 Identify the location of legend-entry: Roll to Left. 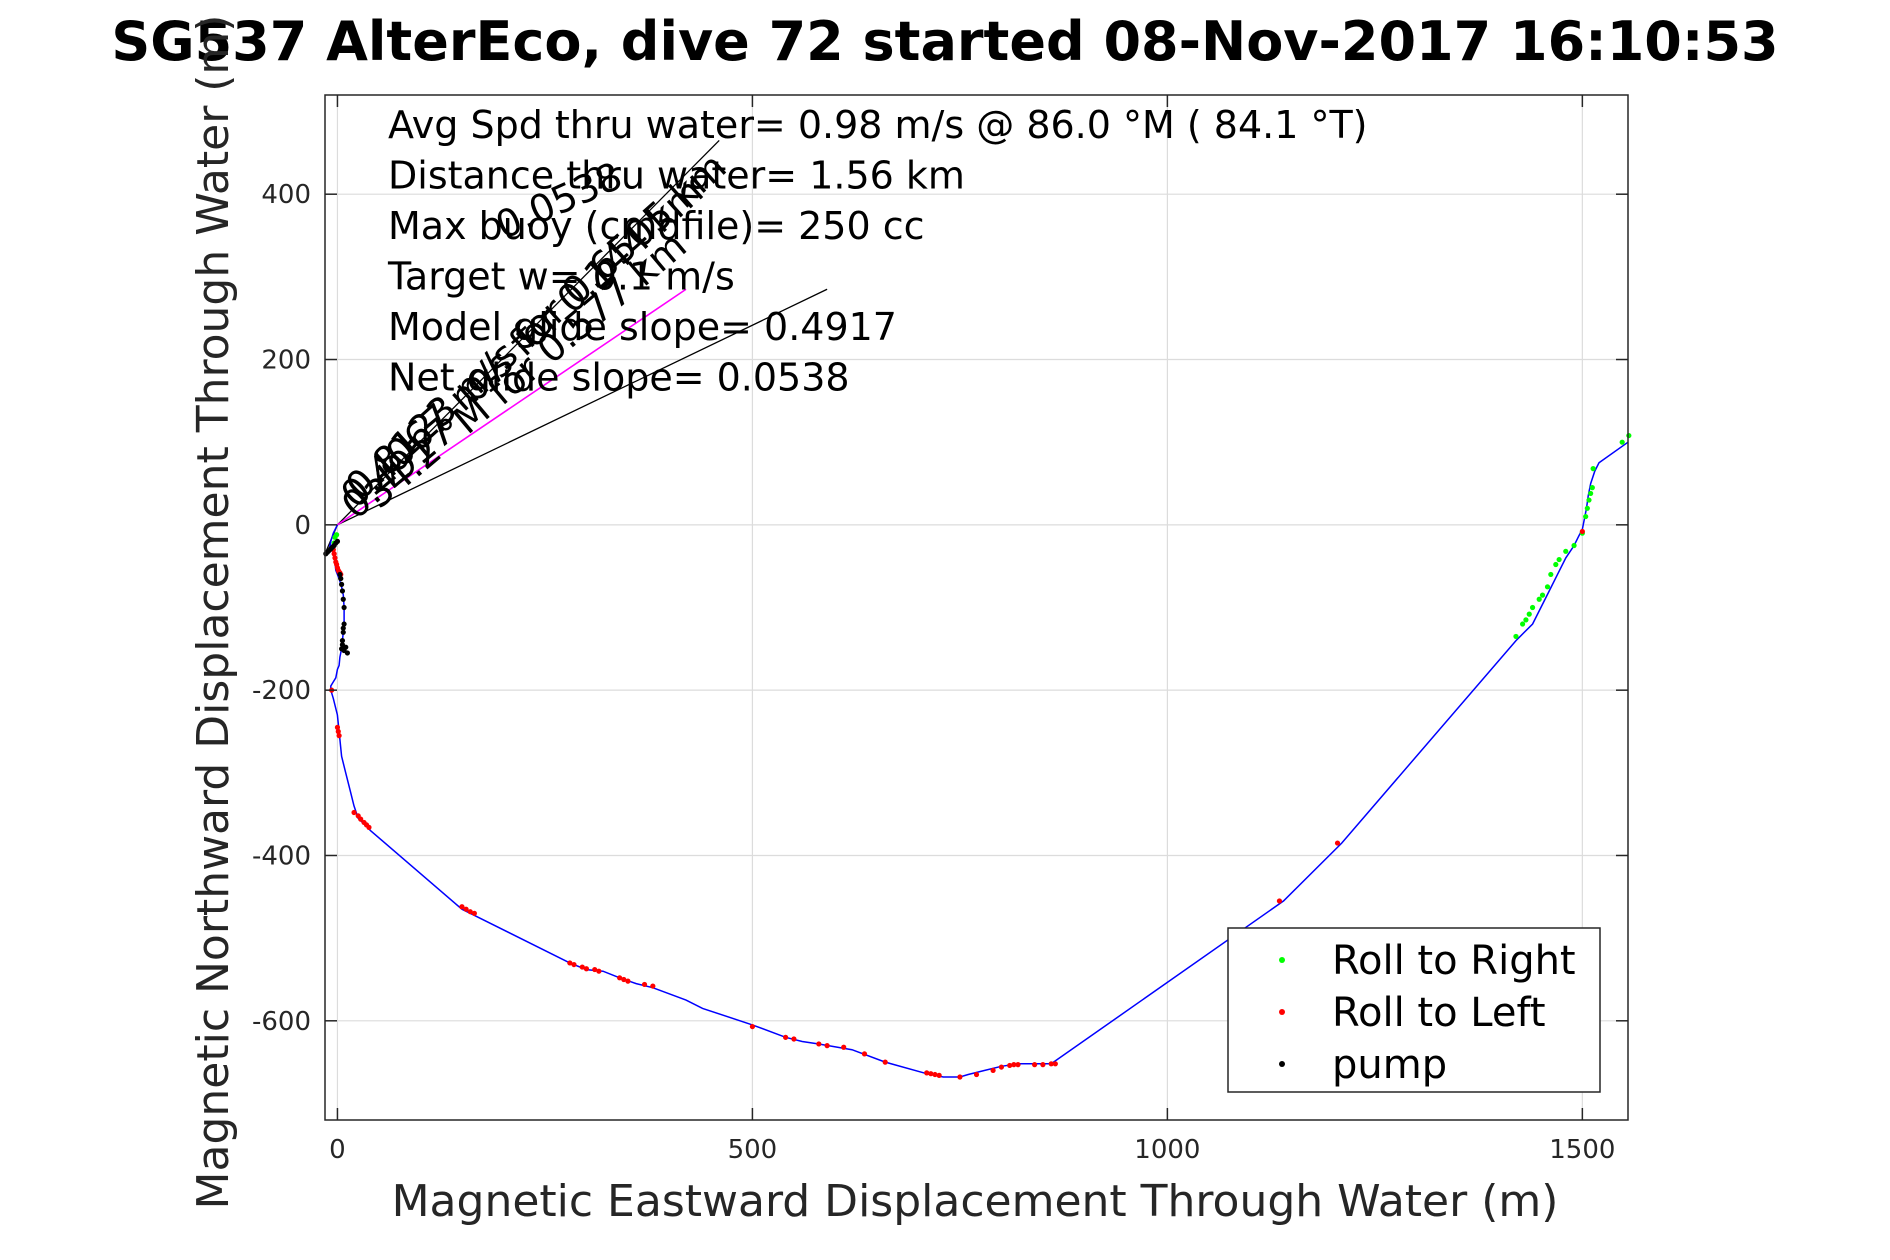
(1439, 1013).